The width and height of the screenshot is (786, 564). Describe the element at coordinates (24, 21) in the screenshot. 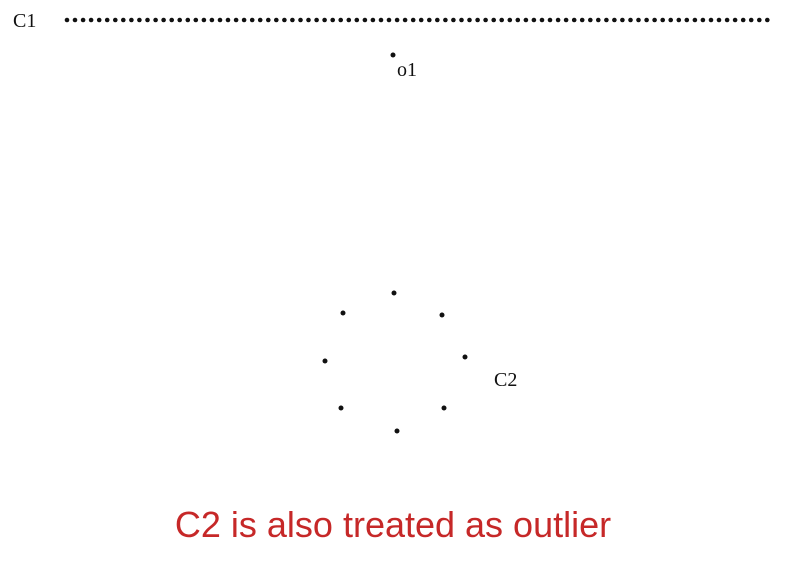

I see `cluster-c1-label: C1` at that location.